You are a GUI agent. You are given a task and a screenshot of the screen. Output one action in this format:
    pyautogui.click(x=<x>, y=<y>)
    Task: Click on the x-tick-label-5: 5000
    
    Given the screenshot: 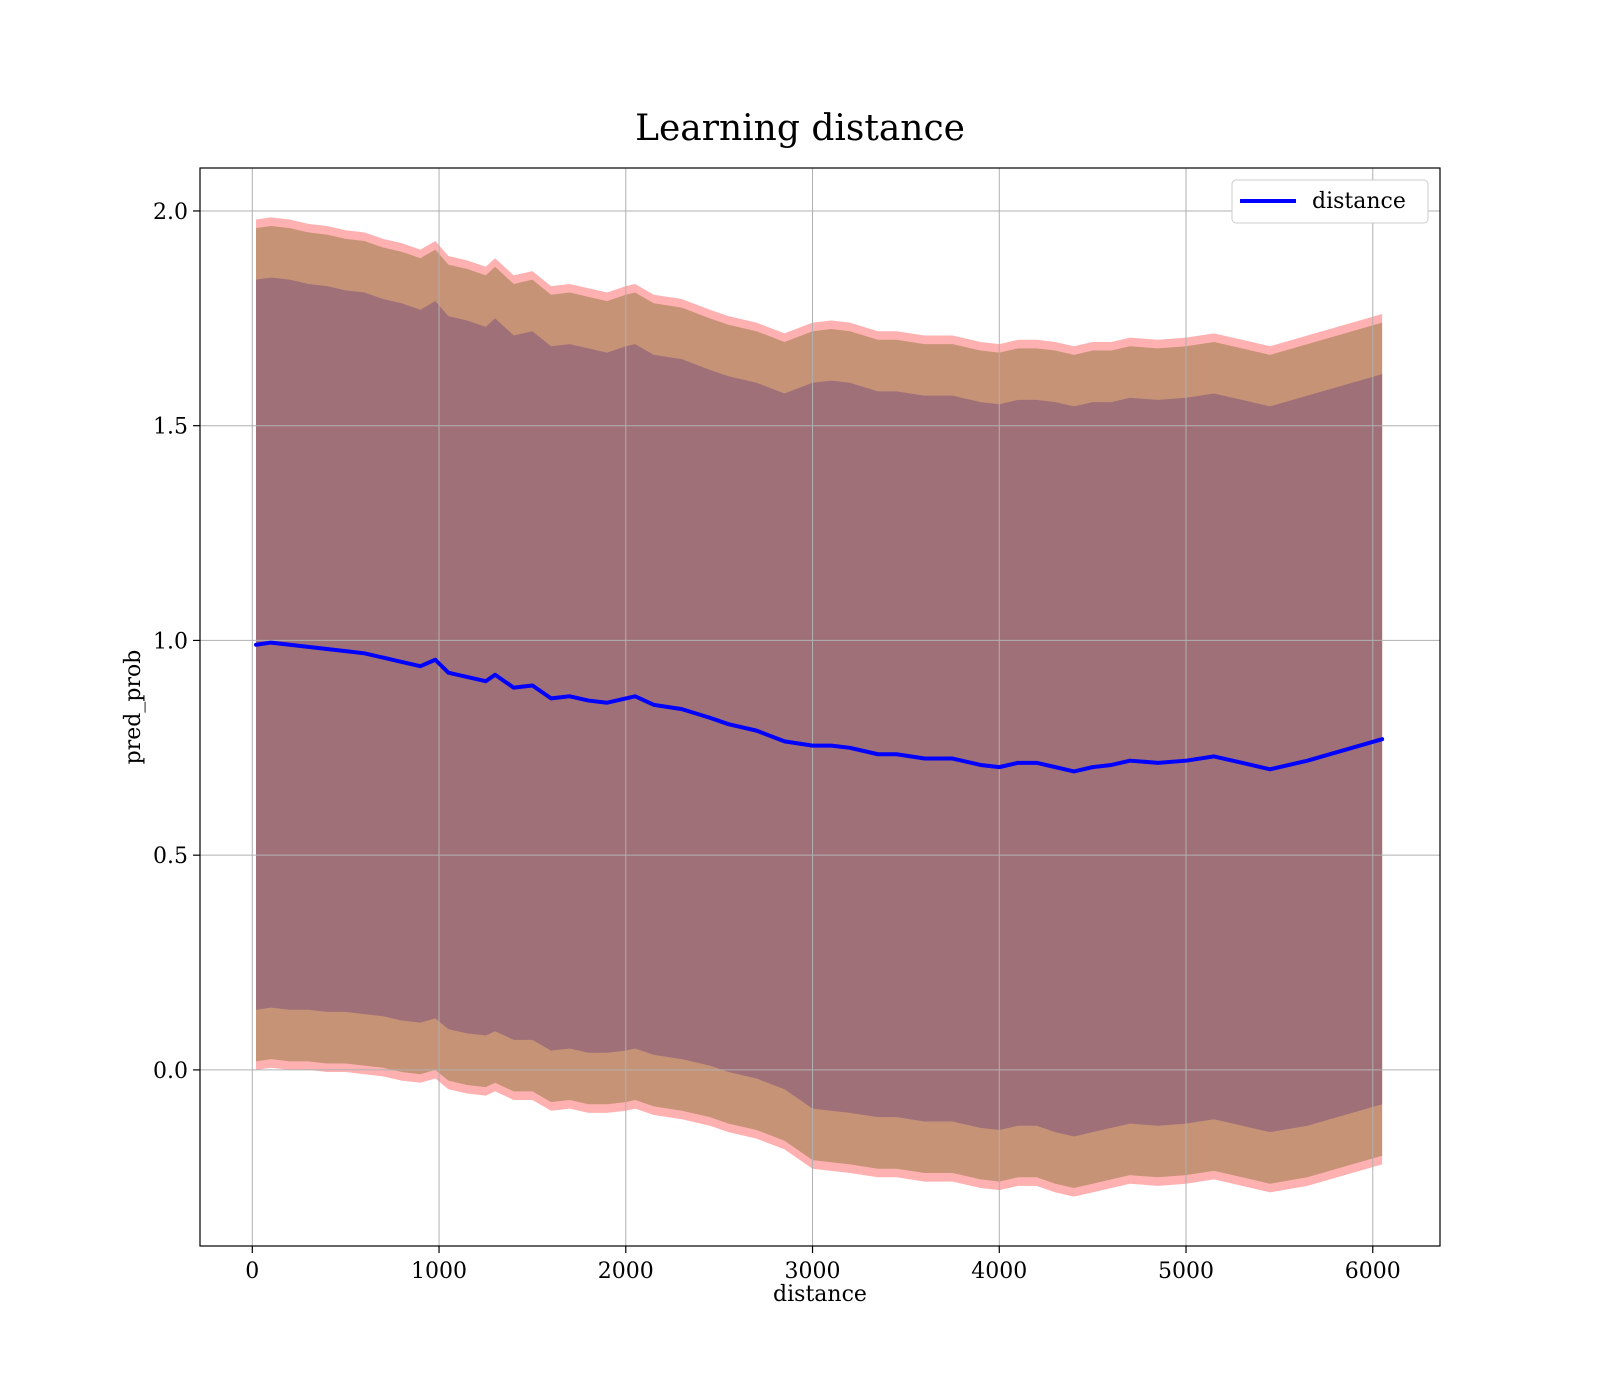 What is the action you would take?
    pyautogui.click(x=1186, y=1271)
    